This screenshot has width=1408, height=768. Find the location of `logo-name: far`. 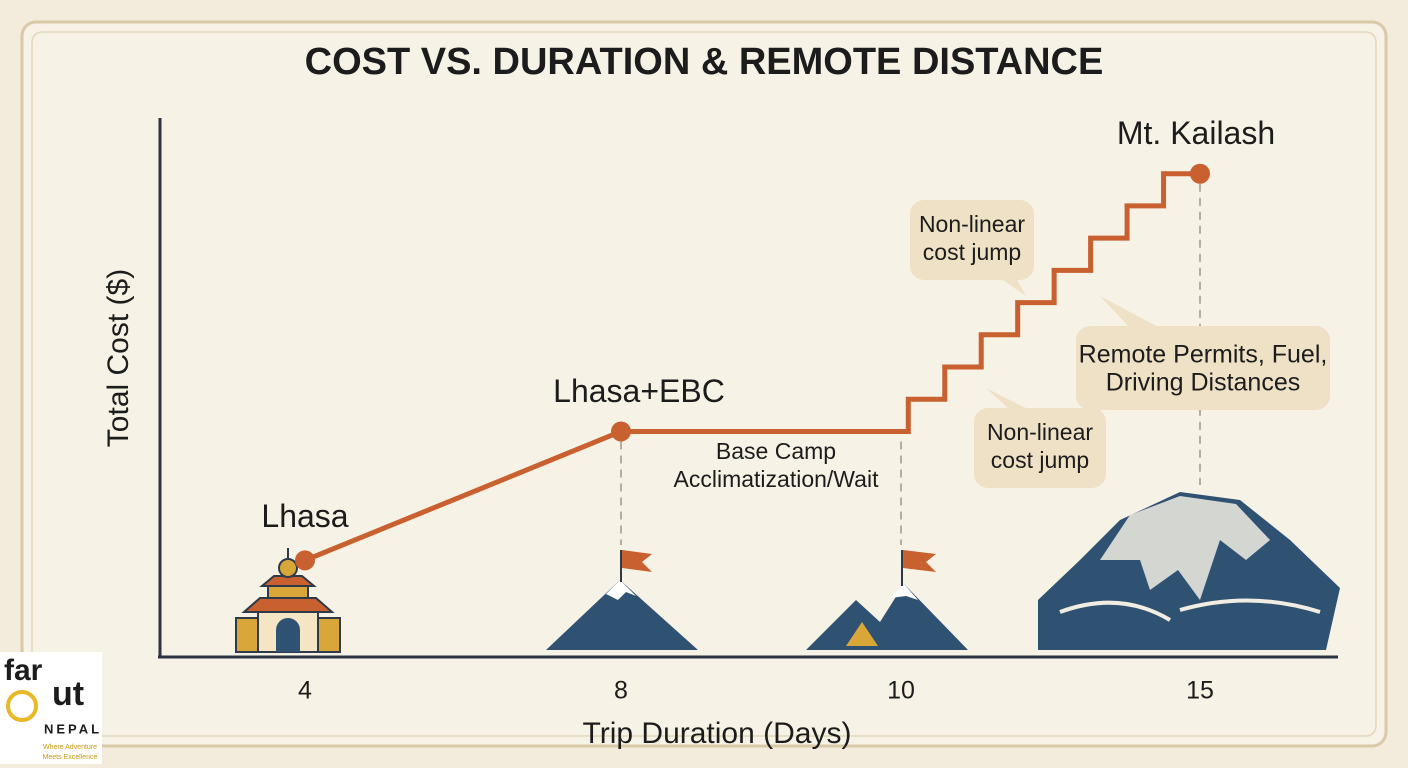

logo-name: far is located at coordinates (23, 670).